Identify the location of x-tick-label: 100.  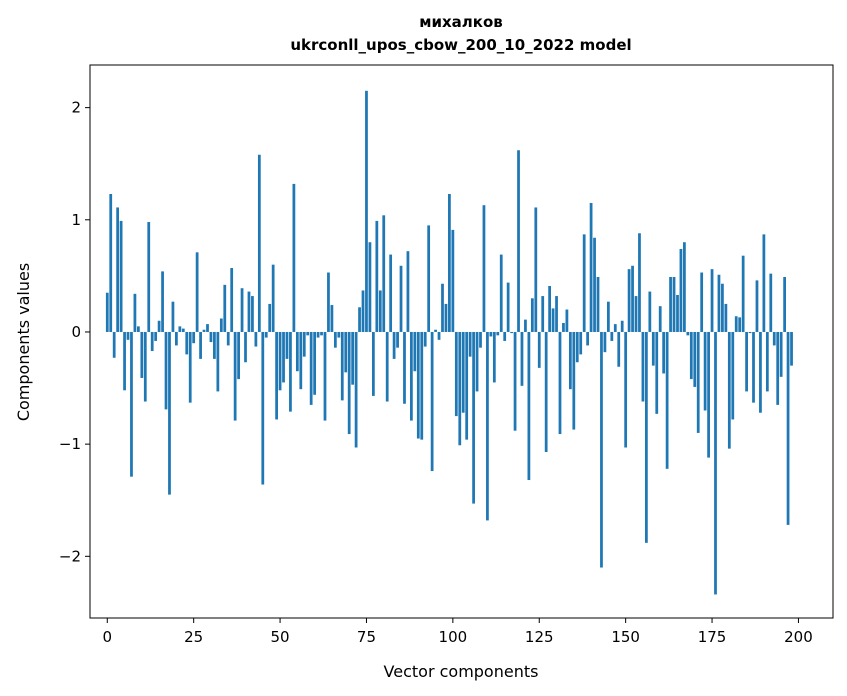
(453, 637).